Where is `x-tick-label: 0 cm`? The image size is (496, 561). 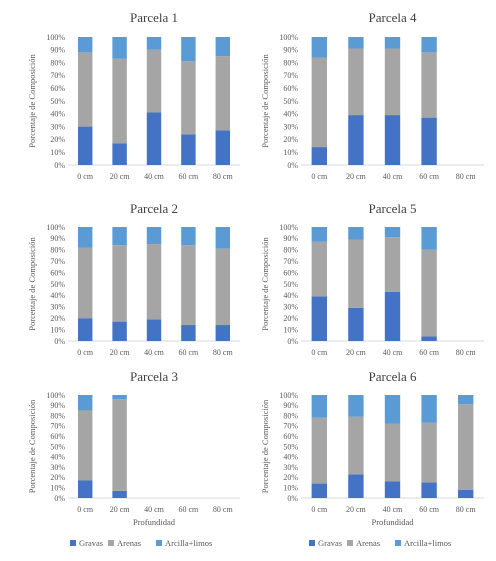 x-tick-label: 0 cm is located at coordinates (319, 509).